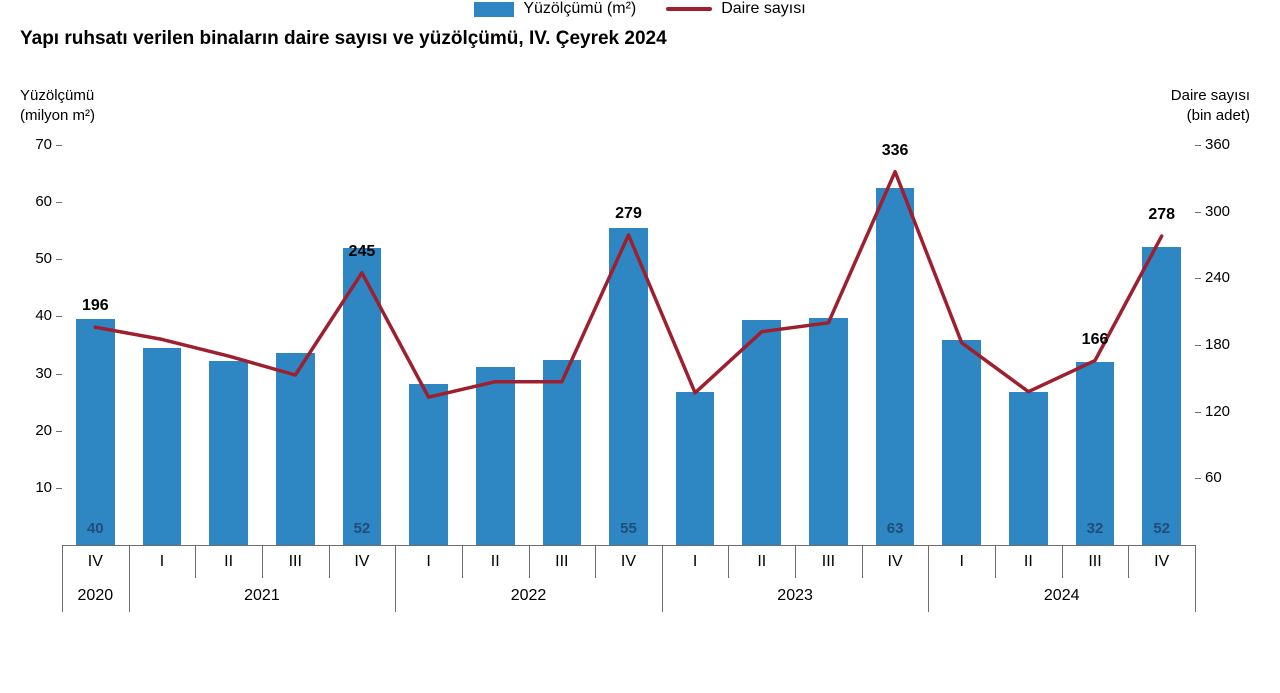 The height and width of the screenshot is (693, 1280). I want to click on left-axis-tick-label: 50, so click(43, 259).